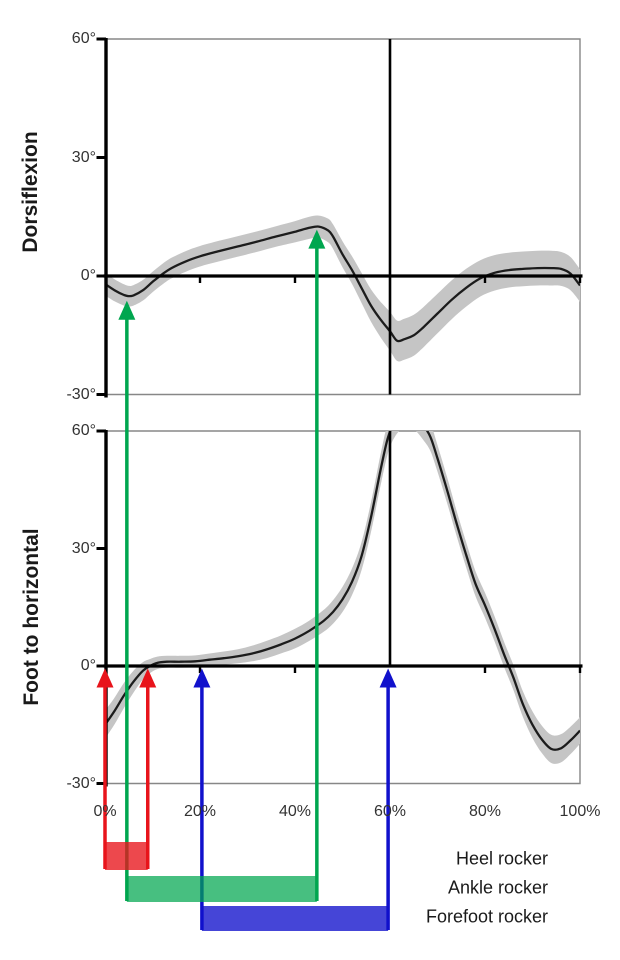 The height and width of the screenshot is (960, 620). I want to click on top-chart-y-tick-label: -30°, so click(81, 394).